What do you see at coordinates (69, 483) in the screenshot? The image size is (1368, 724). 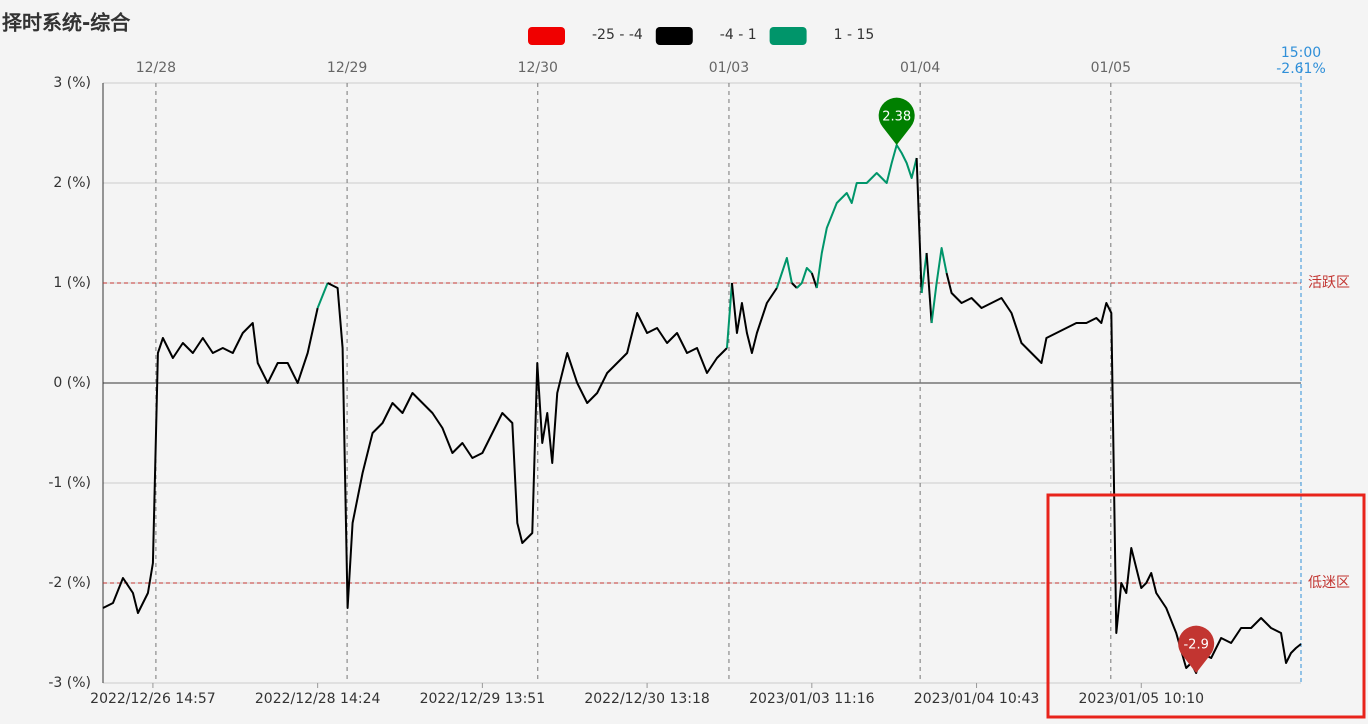 I see `y-tick-label: -1 (%)` at bounding box center [69, 483].